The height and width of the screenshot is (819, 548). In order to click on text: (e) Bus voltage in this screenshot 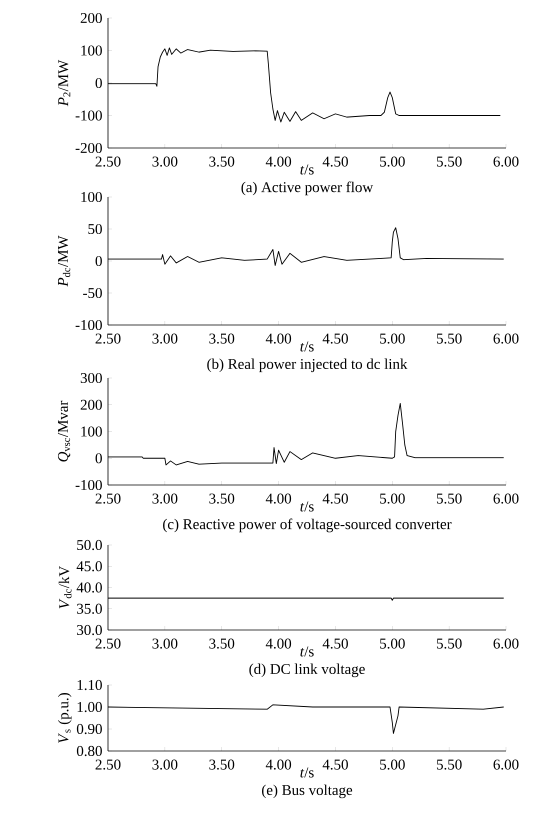, I will do `click(307, 791)`.